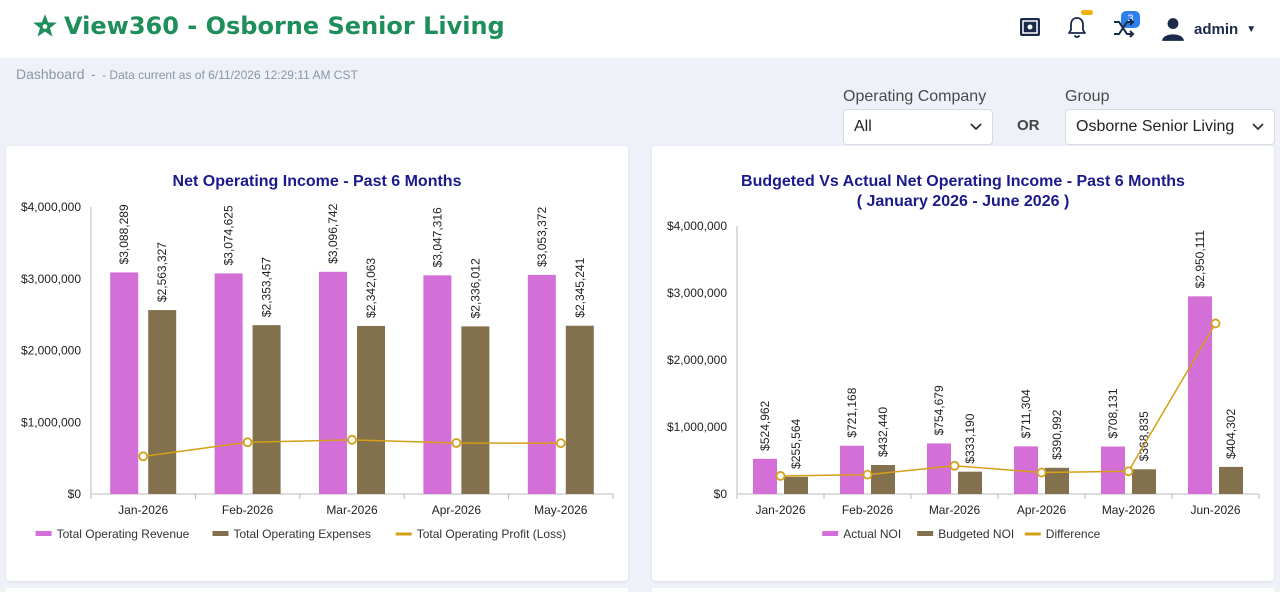 Image resolution: width=1280 pixels, height=592 pixels. I want to click on operating-company-value: All, so click(863, 126).